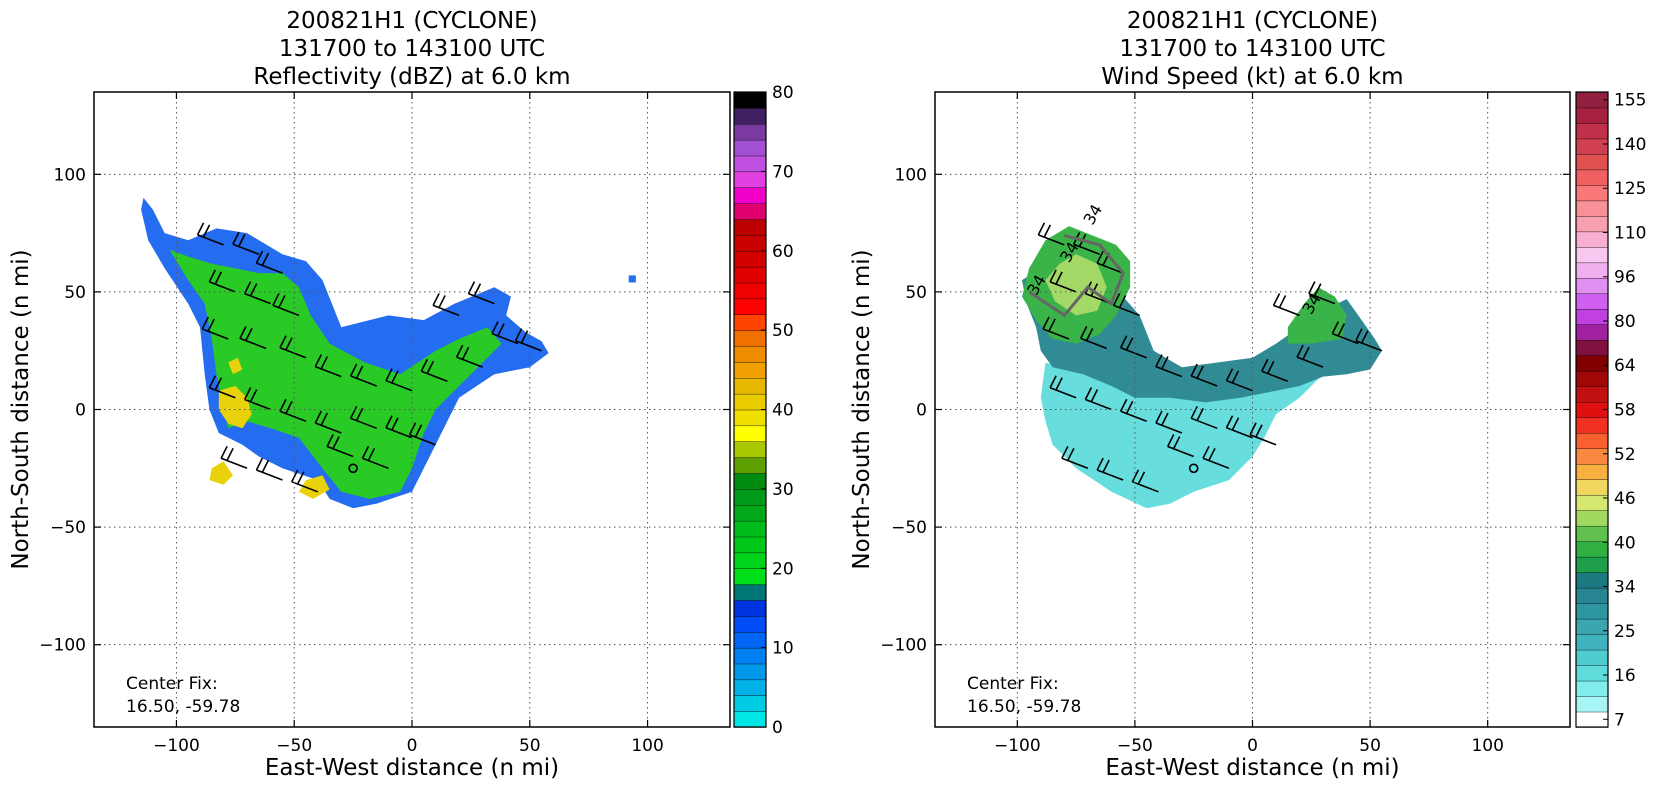  I want to click on y-axis-label: North-South distance (n mi), so click(862, 409).